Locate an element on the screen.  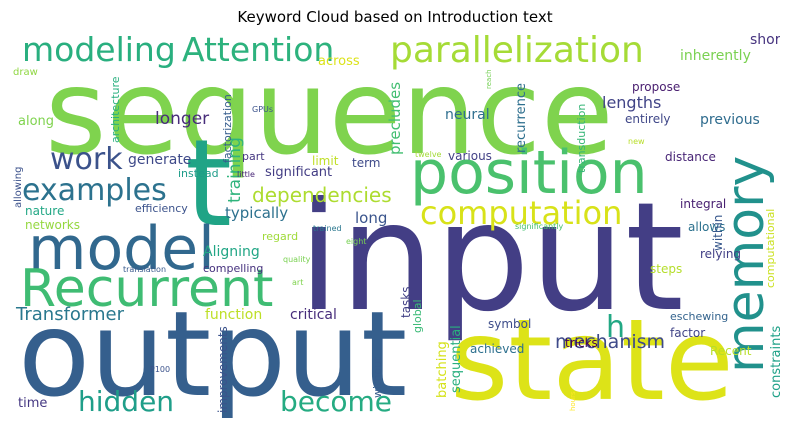
word-parallelization: parallelization is located at coordinates (517, 52).